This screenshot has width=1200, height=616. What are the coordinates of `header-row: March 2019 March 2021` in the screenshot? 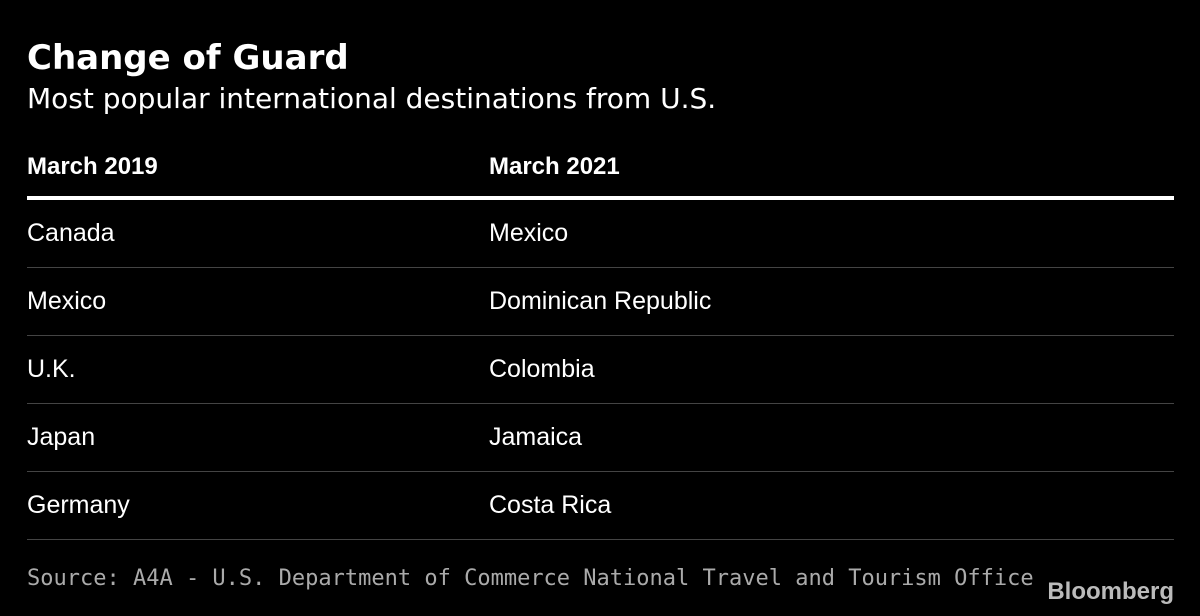 It's located at (600, 169).